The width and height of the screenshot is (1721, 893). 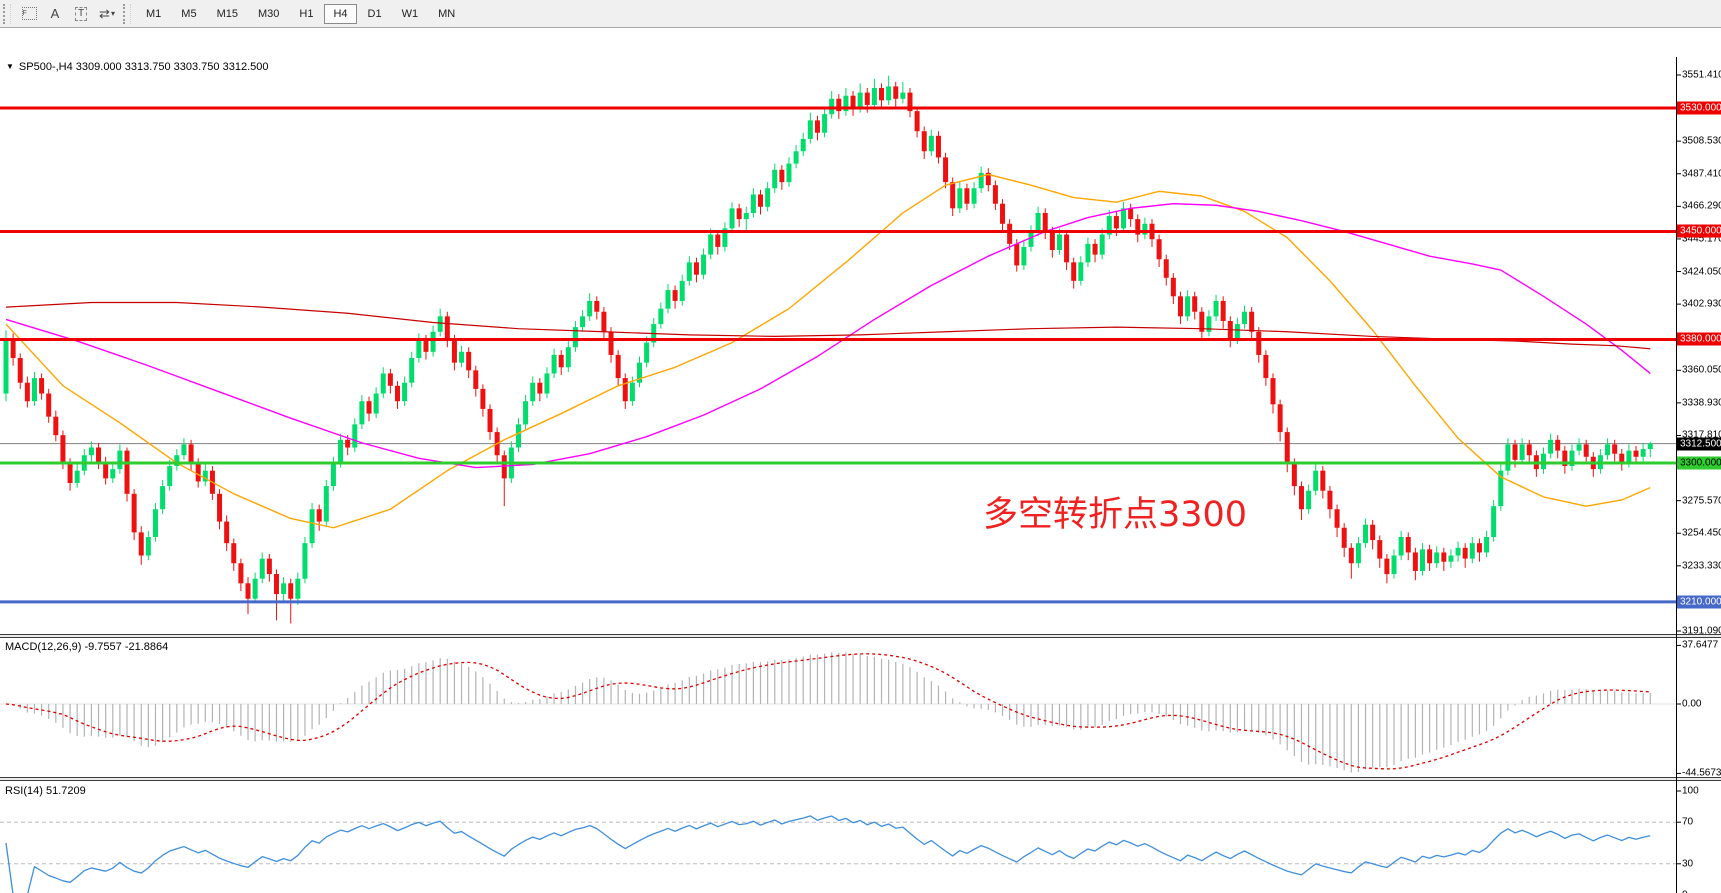 I want to click on swap-arrows-icon: ⇄ ▾, so click(x=107, y=14).